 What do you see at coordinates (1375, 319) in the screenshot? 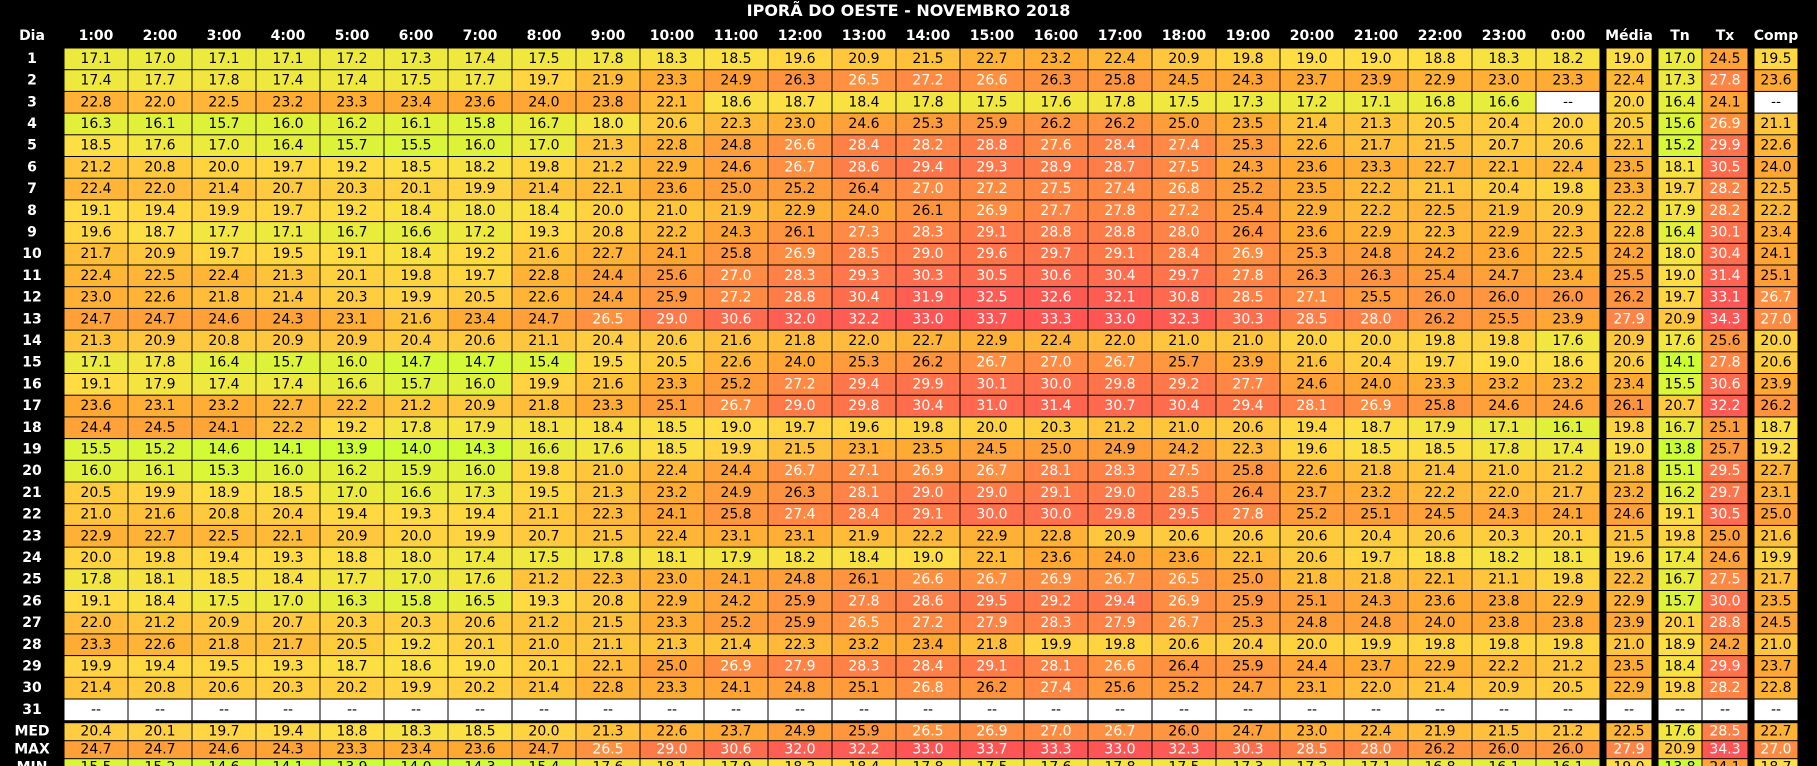
I see `cell-value: 28.0` at bounding box center [1375, 319].